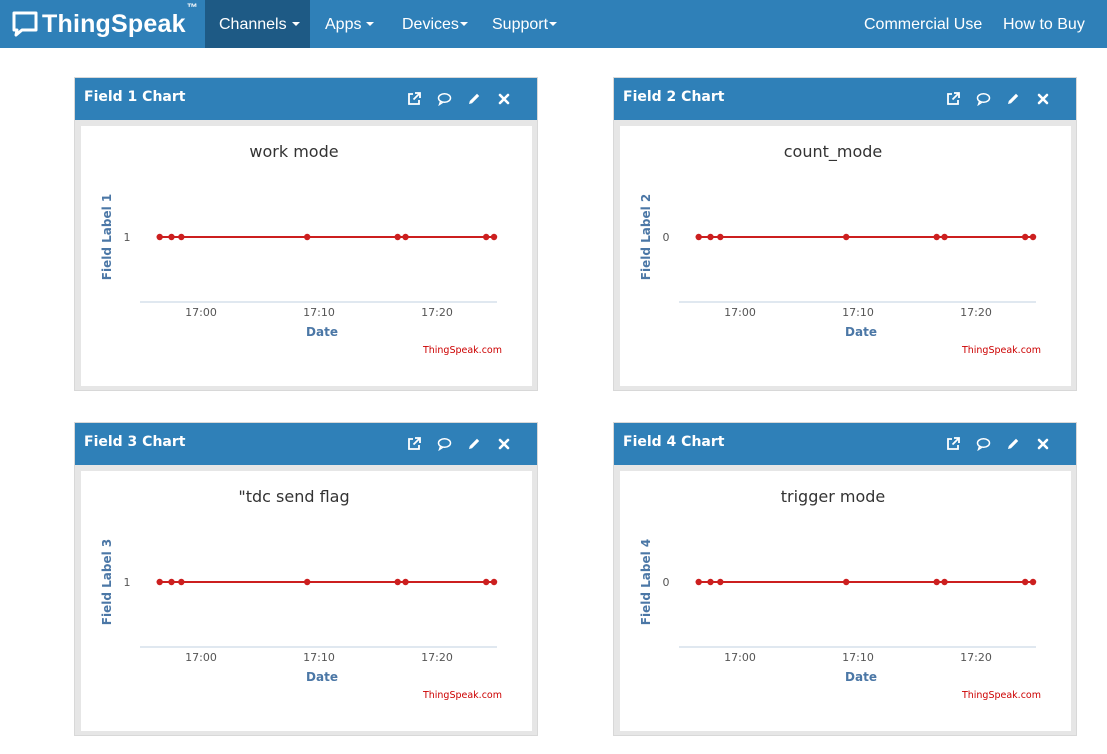 The image size is (1107, 754). I want to click on nav-how-to-buy: How to Buy, so click(1044, 24).